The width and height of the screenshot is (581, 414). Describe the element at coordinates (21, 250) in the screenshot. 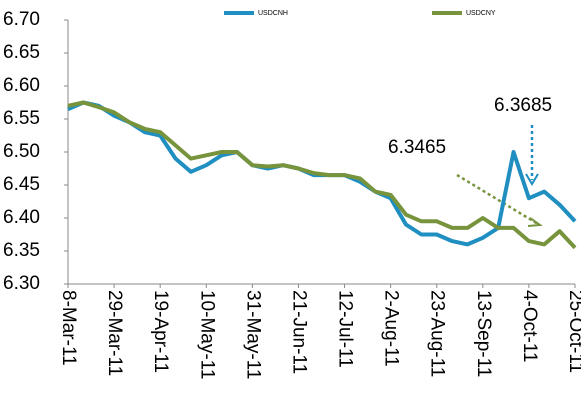

I see `y-tick-label: 6.35` at that location.